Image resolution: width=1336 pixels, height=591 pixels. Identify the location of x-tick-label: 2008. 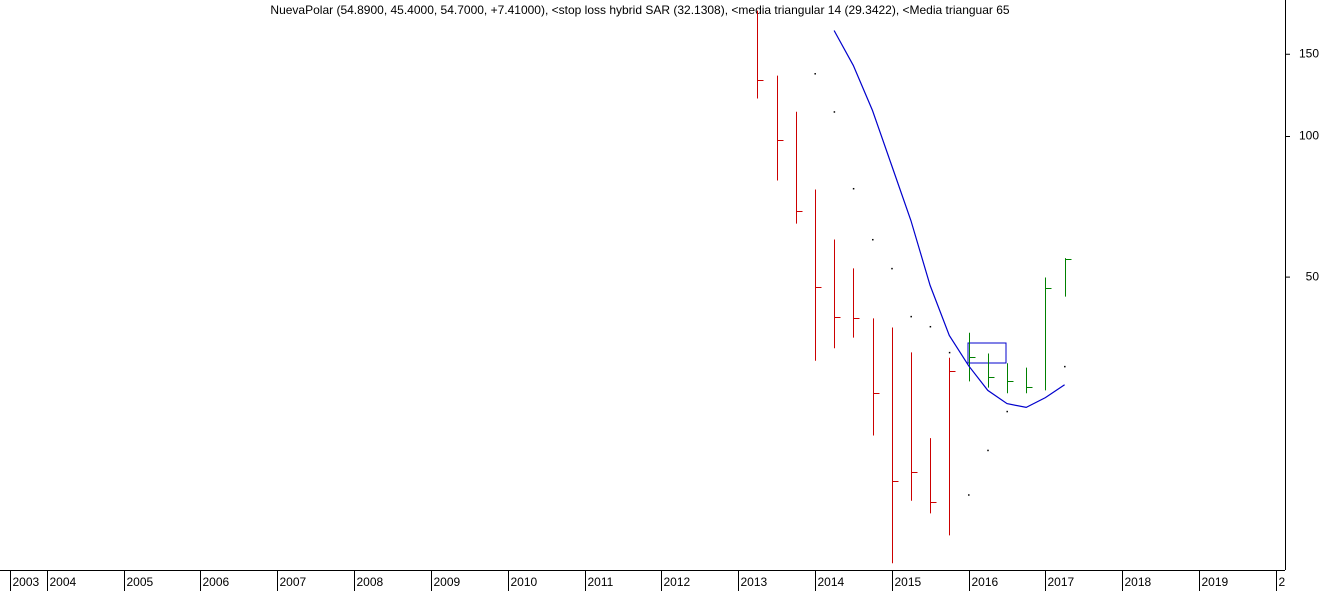
(370, 582).